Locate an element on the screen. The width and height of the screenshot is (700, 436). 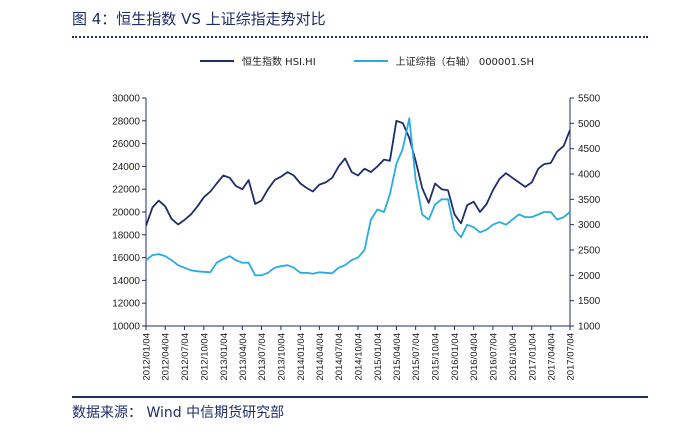
x-tick-label: 2017/01/04 is located at coordinates (532, 357).